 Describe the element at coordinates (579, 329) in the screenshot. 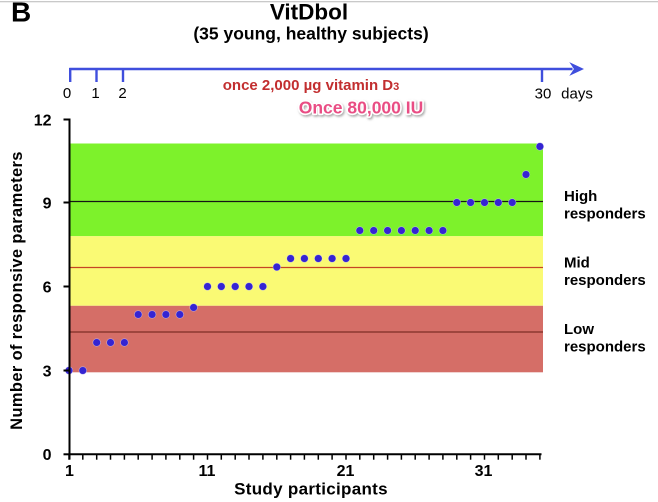

I see `svg-text: Low` at that location.